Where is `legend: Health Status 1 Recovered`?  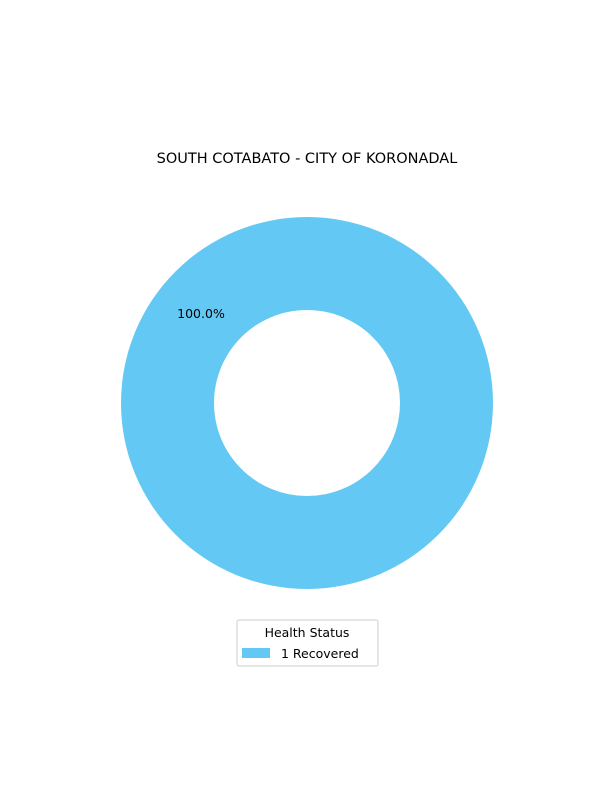 legend: Health Status 1 Recovered is located at coordinates (307, 643).